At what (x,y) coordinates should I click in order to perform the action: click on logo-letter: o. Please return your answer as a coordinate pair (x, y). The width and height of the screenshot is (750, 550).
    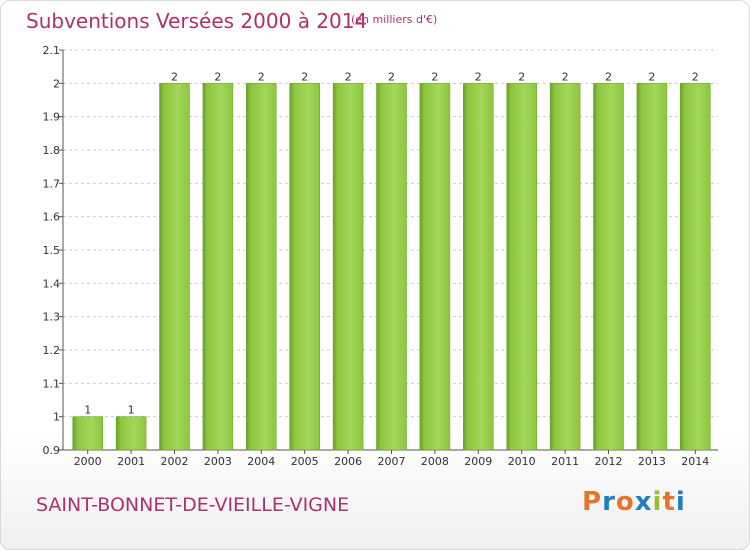
    Looking at the image, I should click on (625, 502).